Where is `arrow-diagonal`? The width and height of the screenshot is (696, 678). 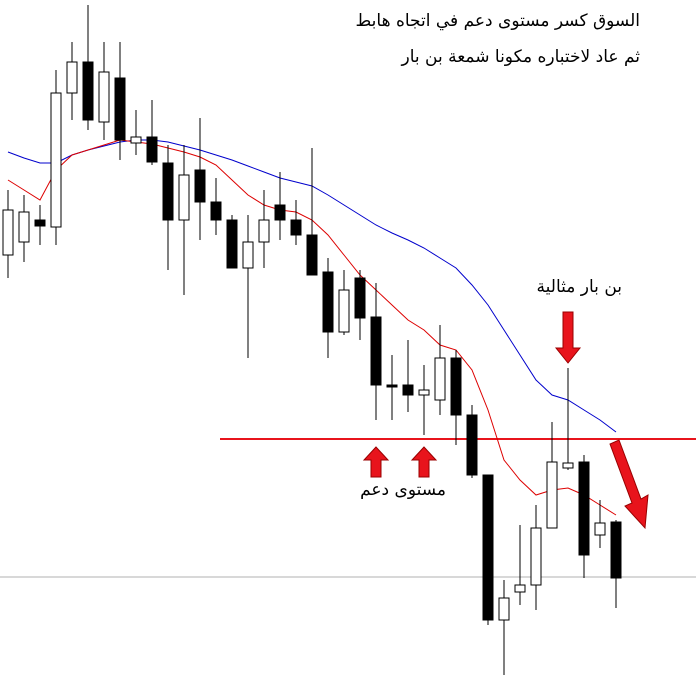 arrow-diagonal is located at coordinates (629, 484).